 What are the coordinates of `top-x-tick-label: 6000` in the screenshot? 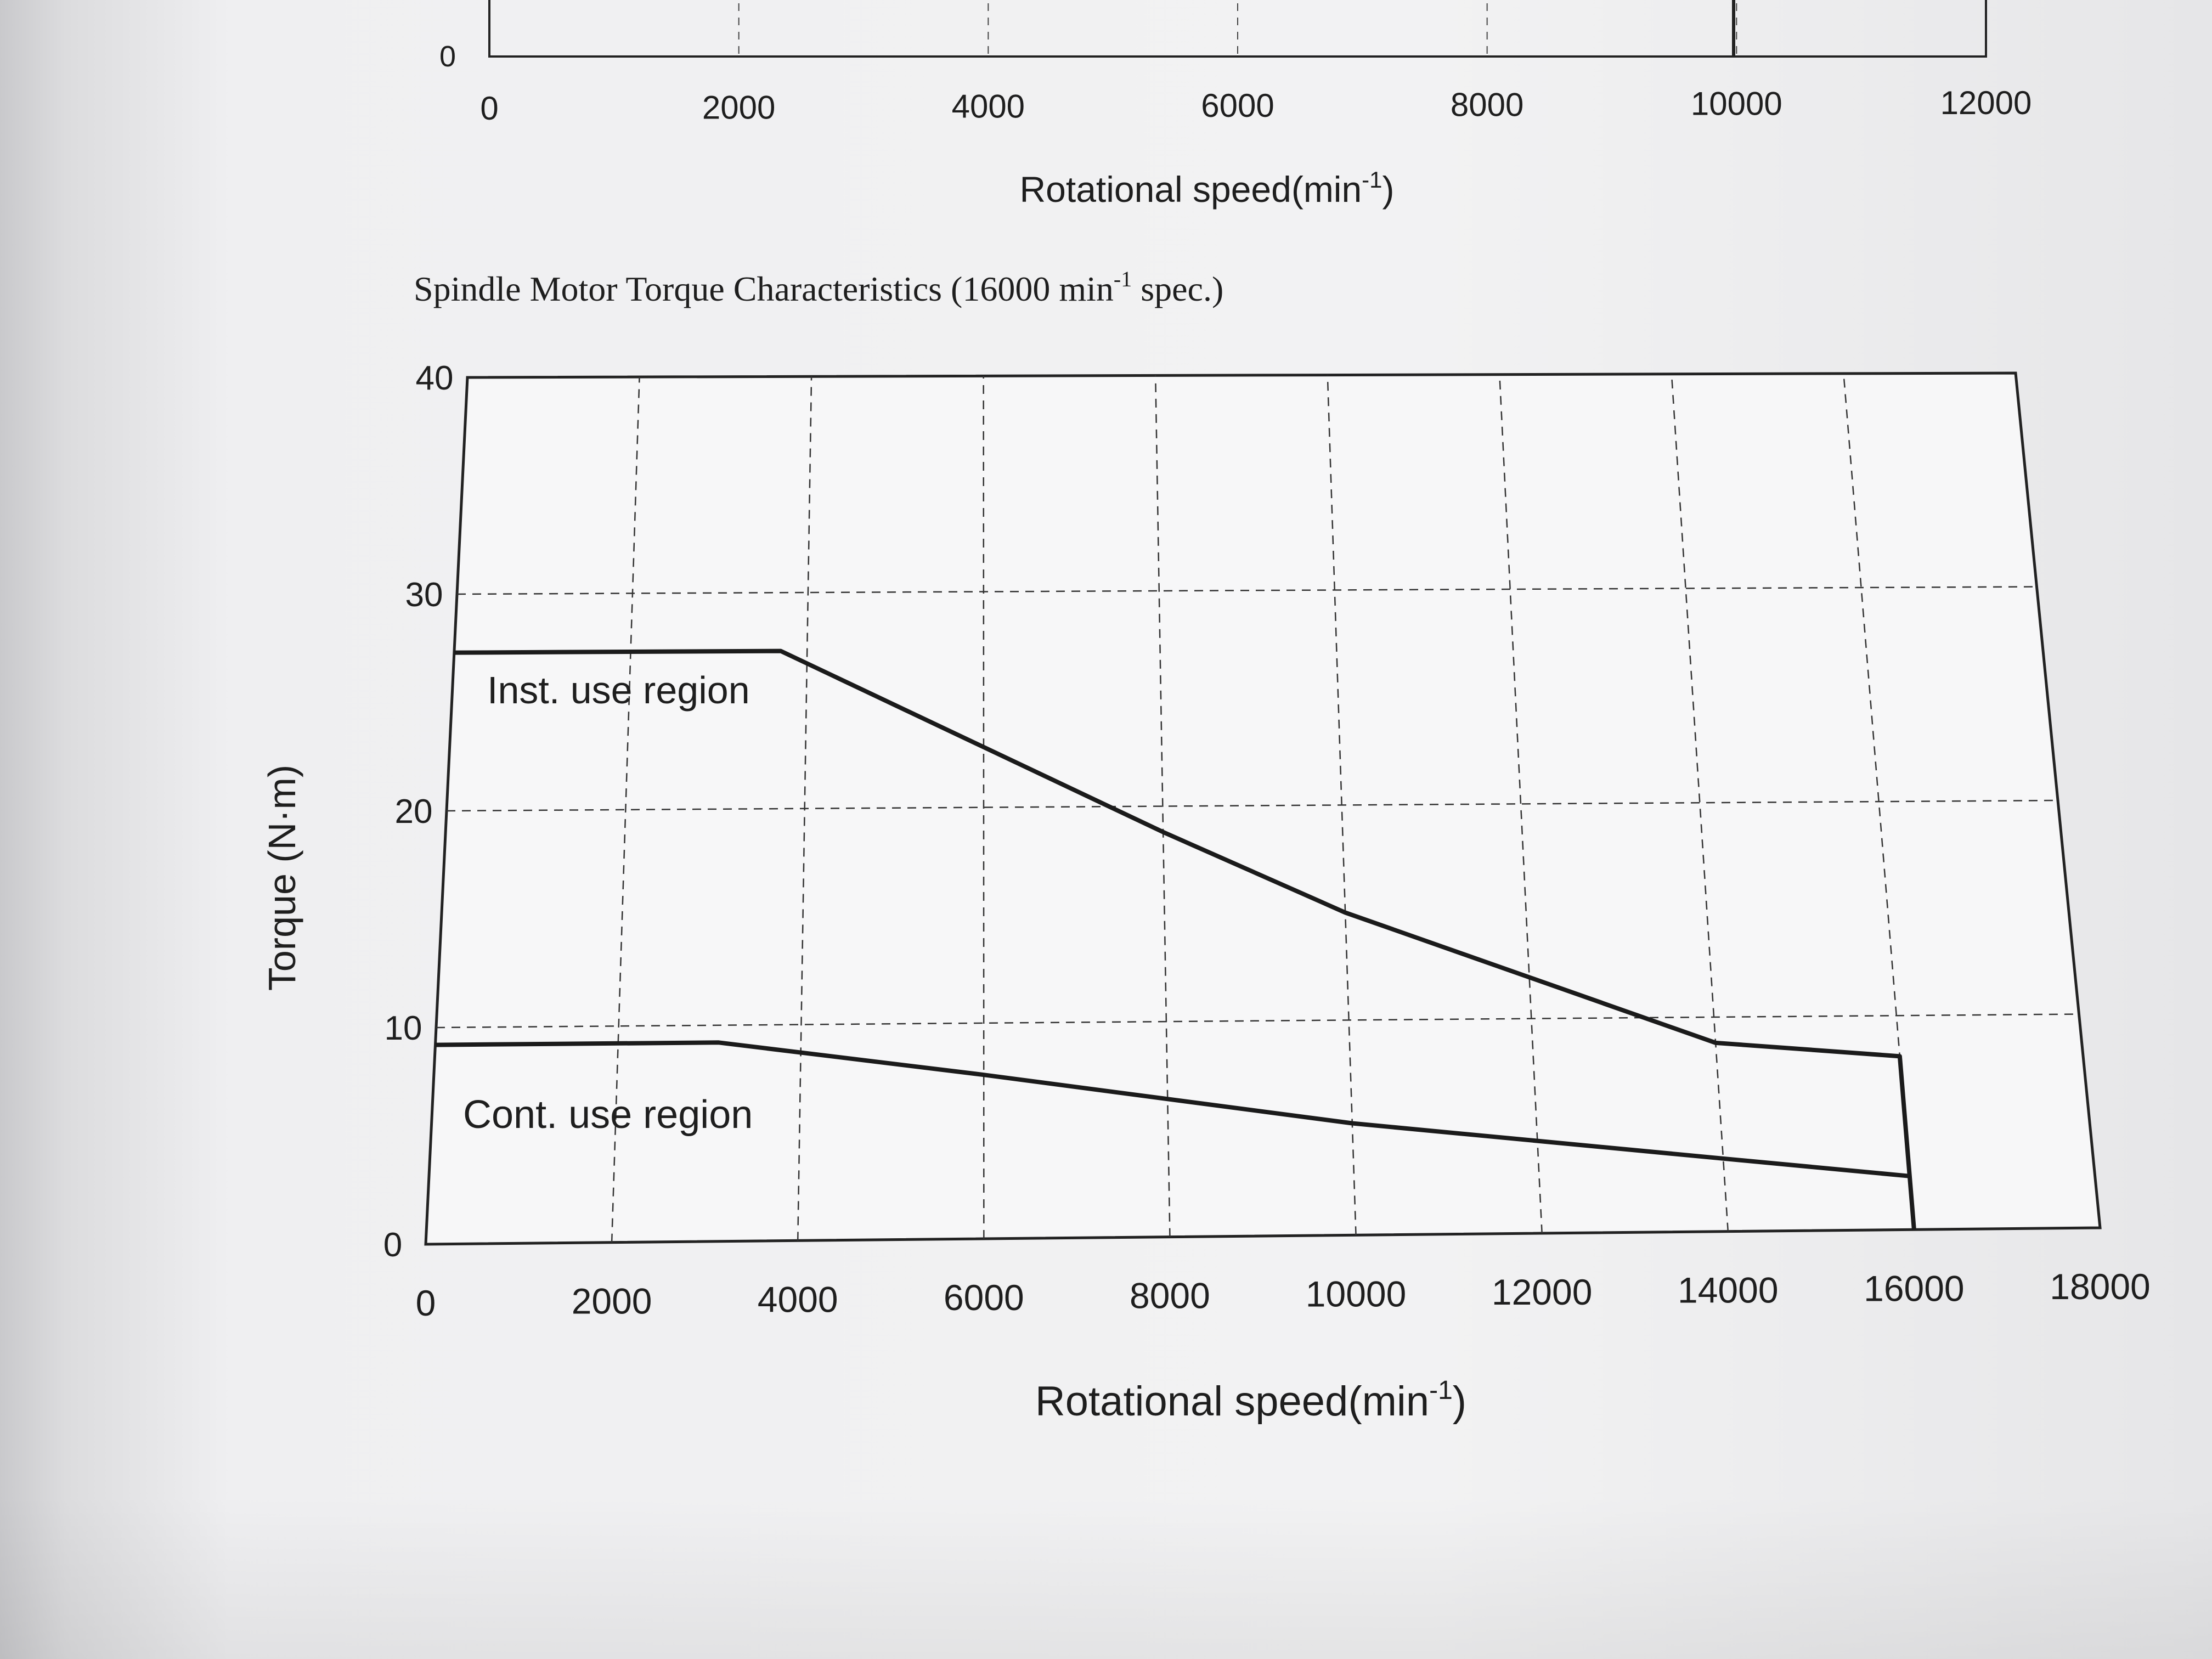 It's located at (1238, 105).